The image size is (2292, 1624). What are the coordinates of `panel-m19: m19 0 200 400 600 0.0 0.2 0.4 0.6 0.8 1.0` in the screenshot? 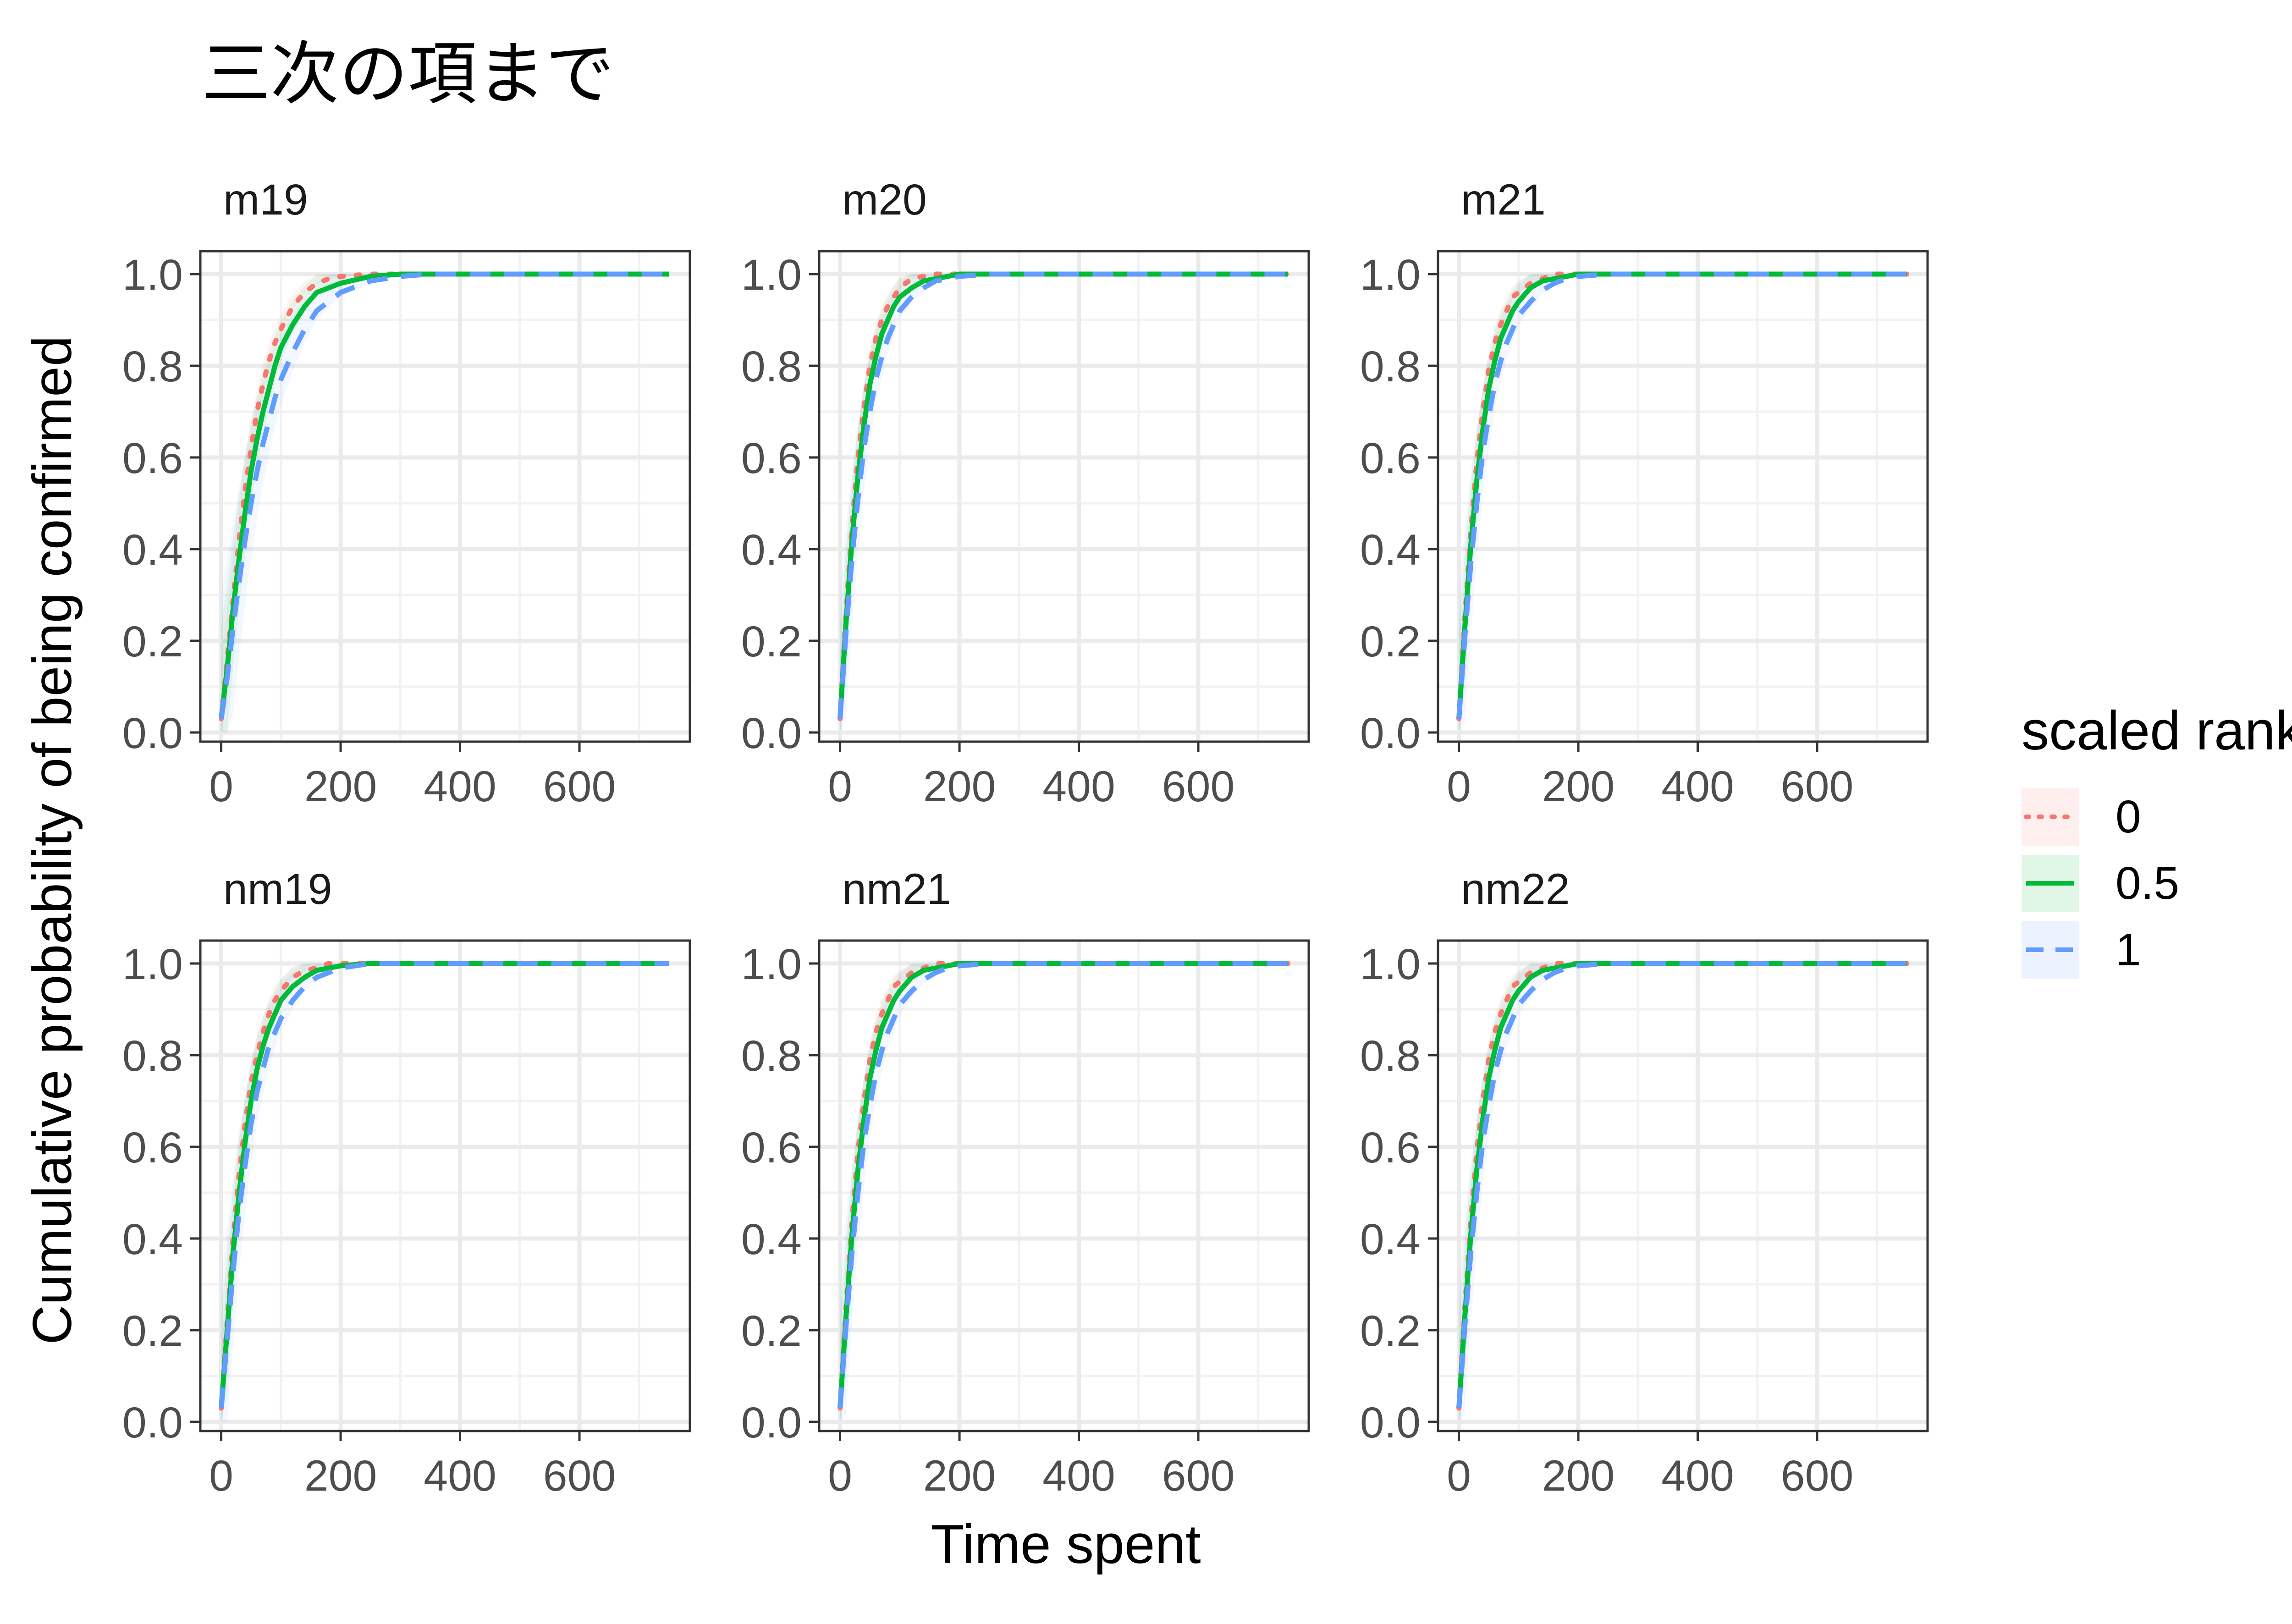 It's located at (406, 493).